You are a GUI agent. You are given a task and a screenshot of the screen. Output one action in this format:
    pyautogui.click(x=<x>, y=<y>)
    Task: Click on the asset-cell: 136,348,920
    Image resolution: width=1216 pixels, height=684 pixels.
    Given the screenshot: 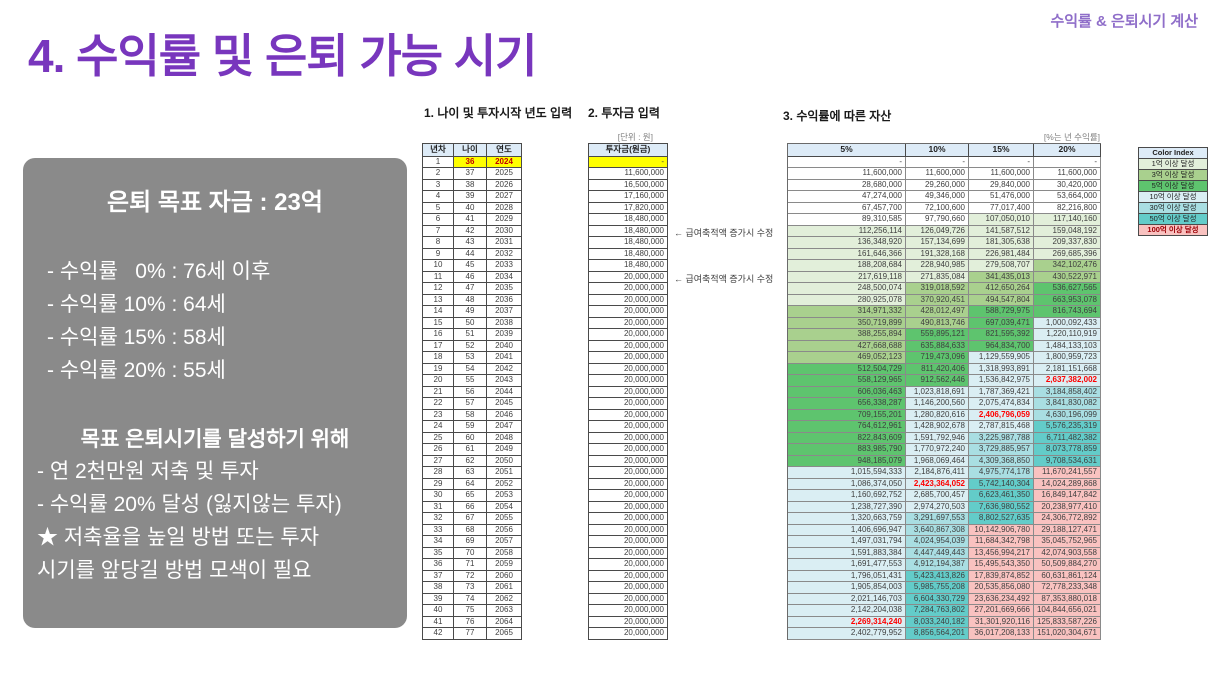 What is the action you would take?
    pyautogui.click(x=847, y=243)
    